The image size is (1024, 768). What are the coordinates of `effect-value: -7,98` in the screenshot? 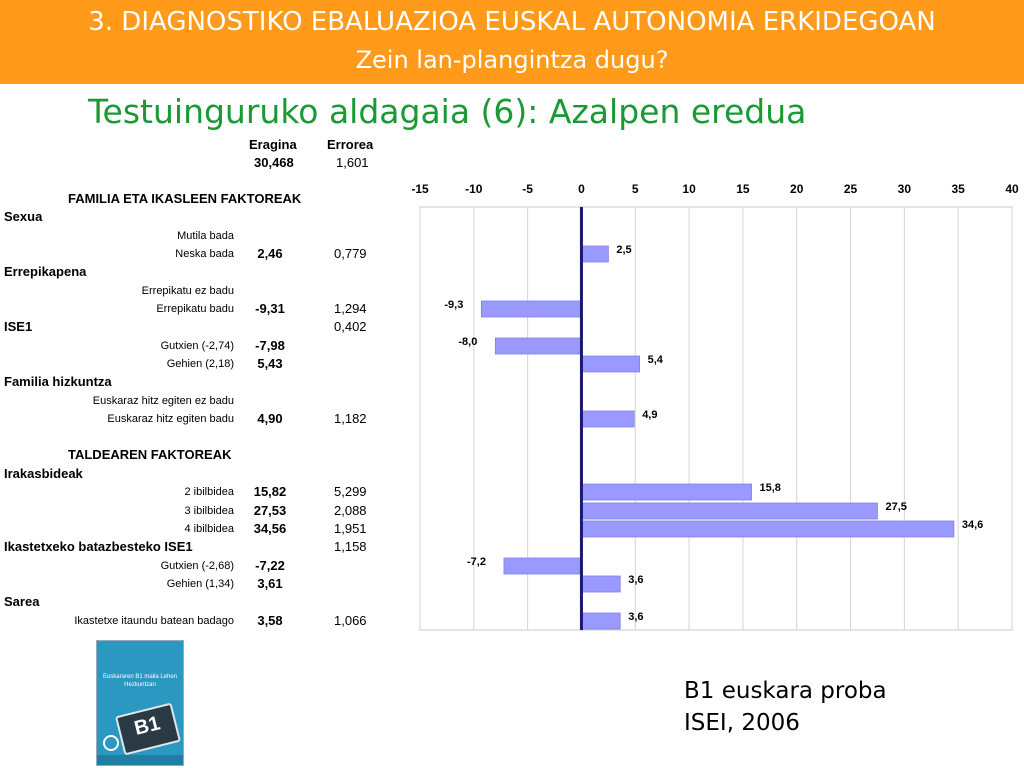 It's located at (270, 345).